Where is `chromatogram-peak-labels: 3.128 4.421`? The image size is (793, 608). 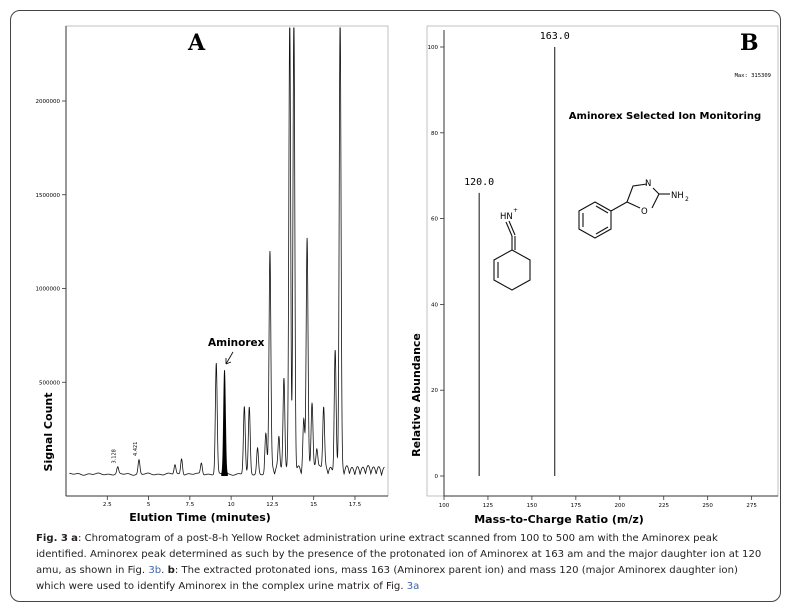
chromatogram-peak-labels: 3.128 4.421 is located at coordinates (125, 453).